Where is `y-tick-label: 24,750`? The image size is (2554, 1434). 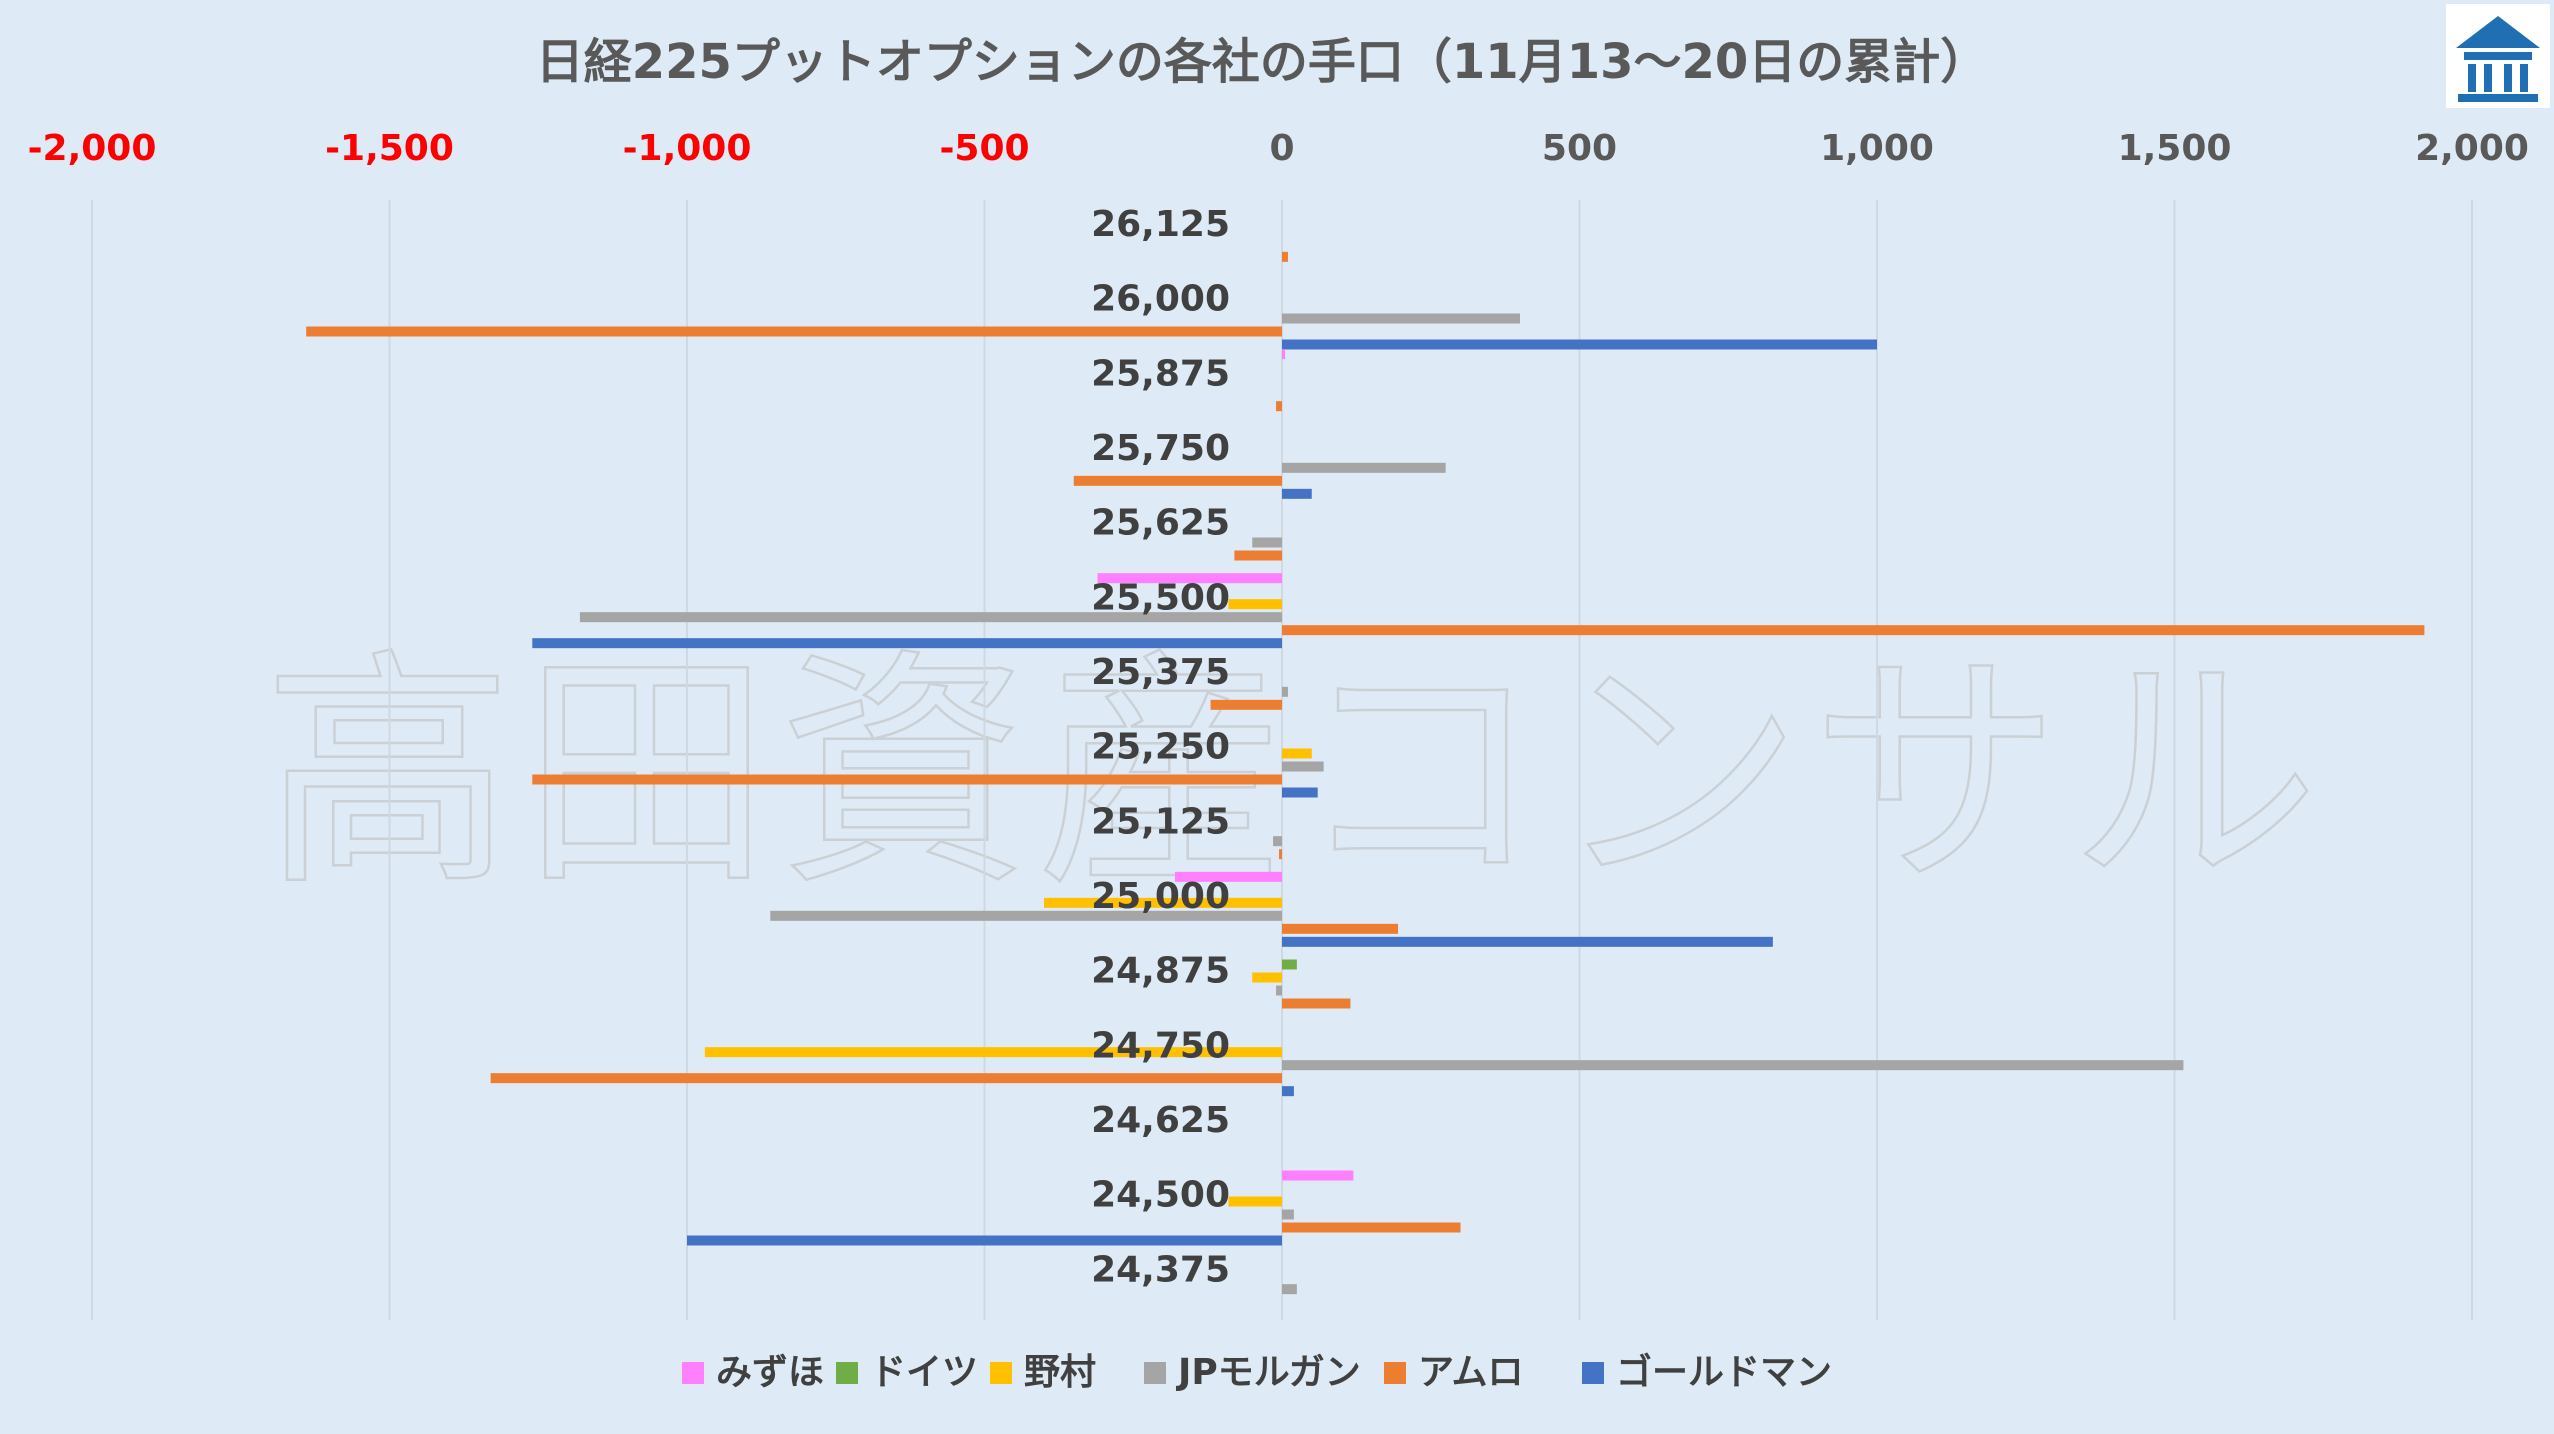
y-tick-label: 24,750 is located at coordinates (1160, 1045).